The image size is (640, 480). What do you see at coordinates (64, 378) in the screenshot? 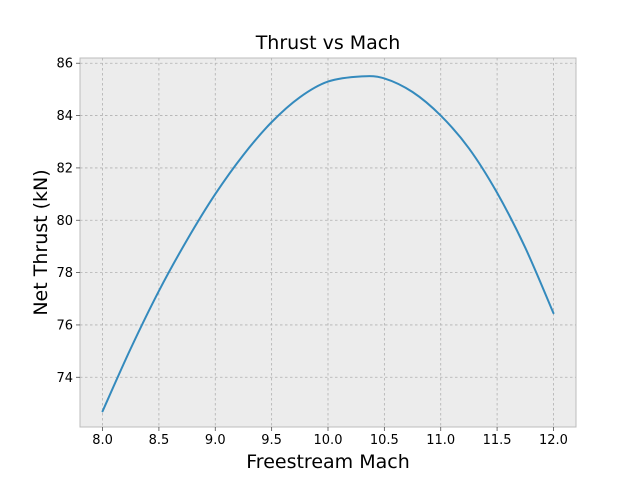
I see `y-tick-label: 74` at bounding box center [64, 378].